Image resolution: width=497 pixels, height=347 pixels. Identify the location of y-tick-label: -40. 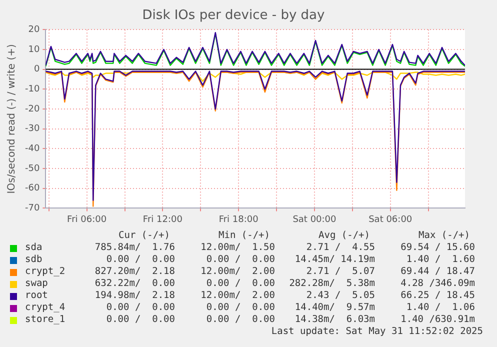
(32, 149).